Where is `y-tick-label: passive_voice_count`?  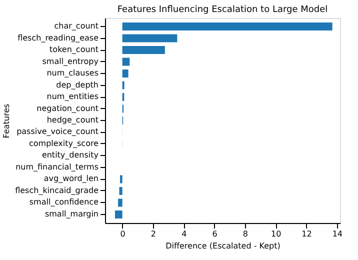 y-tick-label: passive_voice_count is located at coordinates (57, 131).